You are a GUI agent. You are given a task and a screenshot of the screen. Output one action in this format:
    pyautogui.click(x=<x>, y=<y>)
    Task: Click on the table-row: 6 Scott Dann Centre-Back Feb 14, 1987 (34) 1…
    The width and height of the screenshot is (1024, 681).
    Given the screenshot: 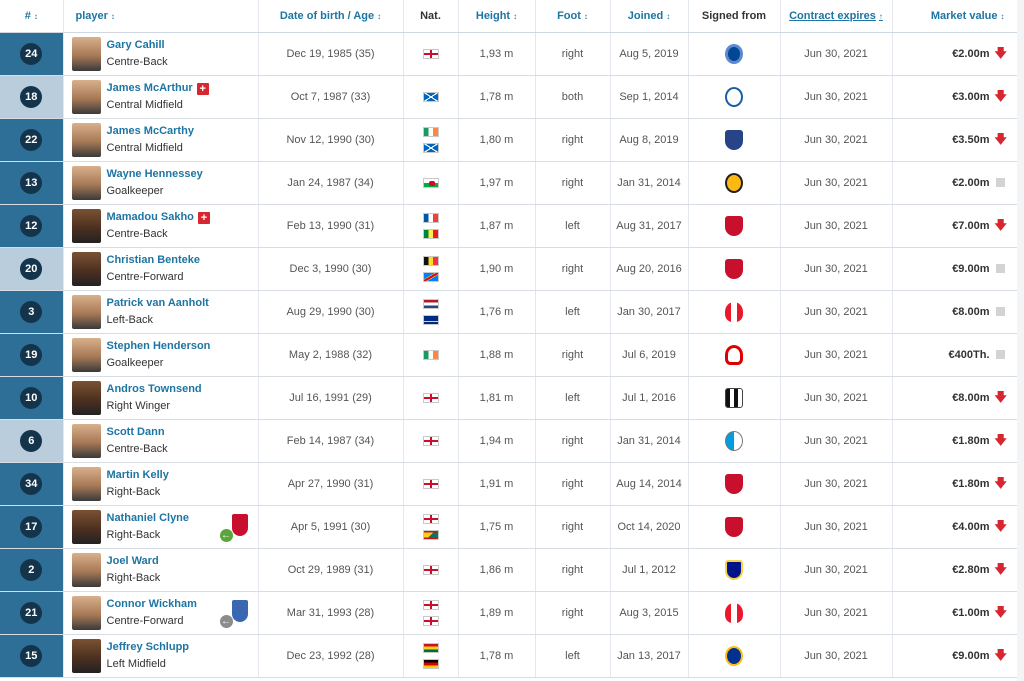 What is the action you would take?
    pyautogui.click(x=509, y=441)
    